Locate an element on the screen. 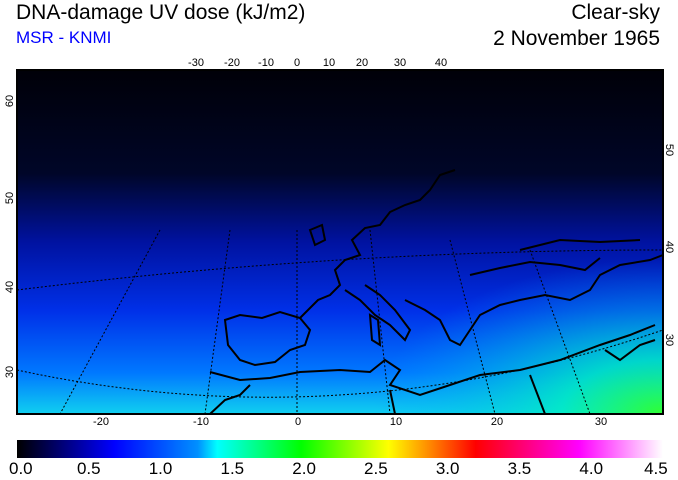 The image size is (678, 480). map-date: 2 November 1965 is located at coordinates (576, 38).